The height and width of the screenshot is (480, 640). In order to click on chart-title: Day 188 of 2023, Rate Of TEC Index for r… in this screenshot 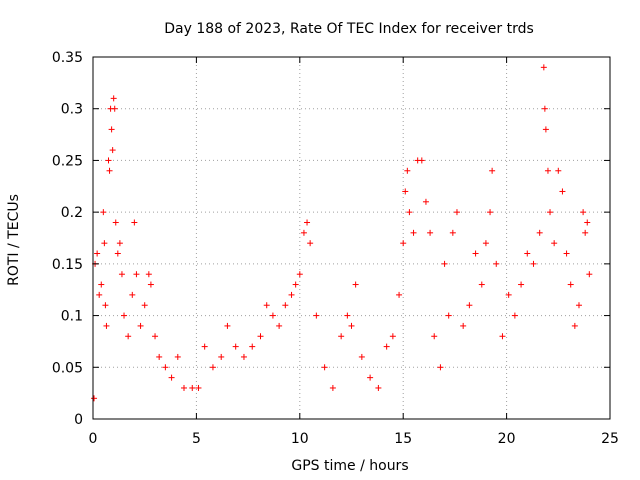, I will do `click(349, 29)`.